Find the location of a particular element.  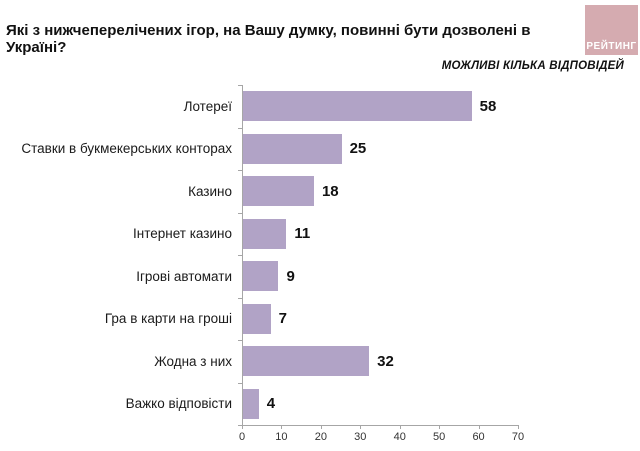

value-label: 7 is located at coordinates (282, 319).